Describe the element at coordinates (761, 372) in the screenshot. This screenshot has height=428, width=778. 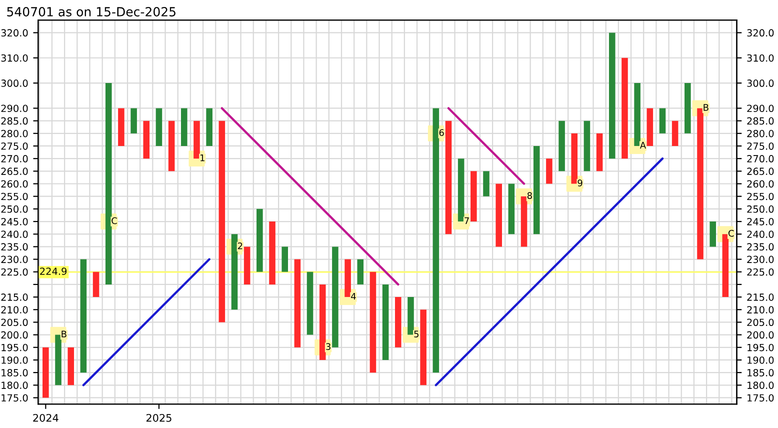
I see `y2-tick-label: 185.0` at that location.